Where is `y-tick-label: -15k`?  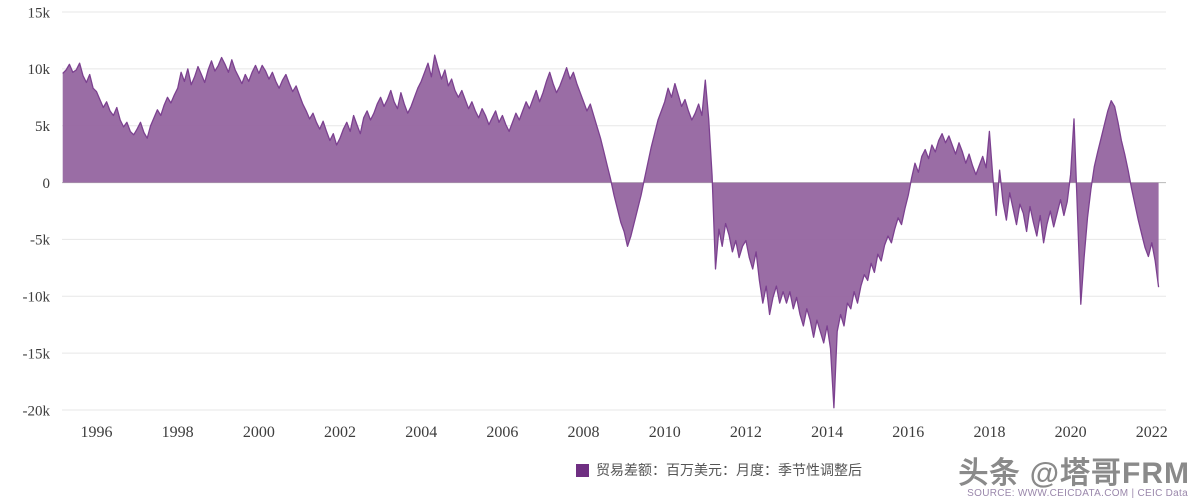 y-tick-label: -15k is located at coordinates (37, 354).